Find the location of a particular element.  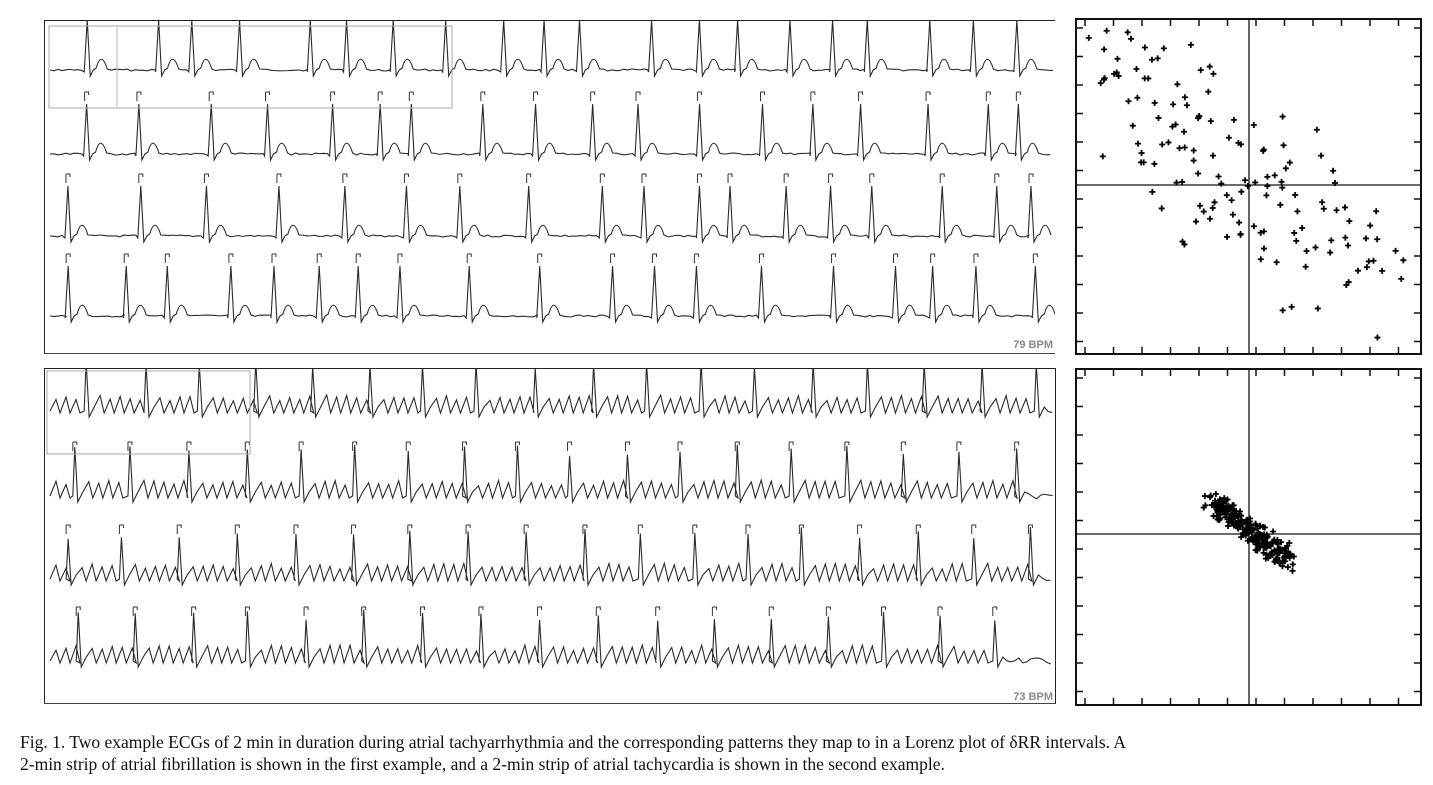

lorenz-plot-example2 is located at coordinates (1248, 537).